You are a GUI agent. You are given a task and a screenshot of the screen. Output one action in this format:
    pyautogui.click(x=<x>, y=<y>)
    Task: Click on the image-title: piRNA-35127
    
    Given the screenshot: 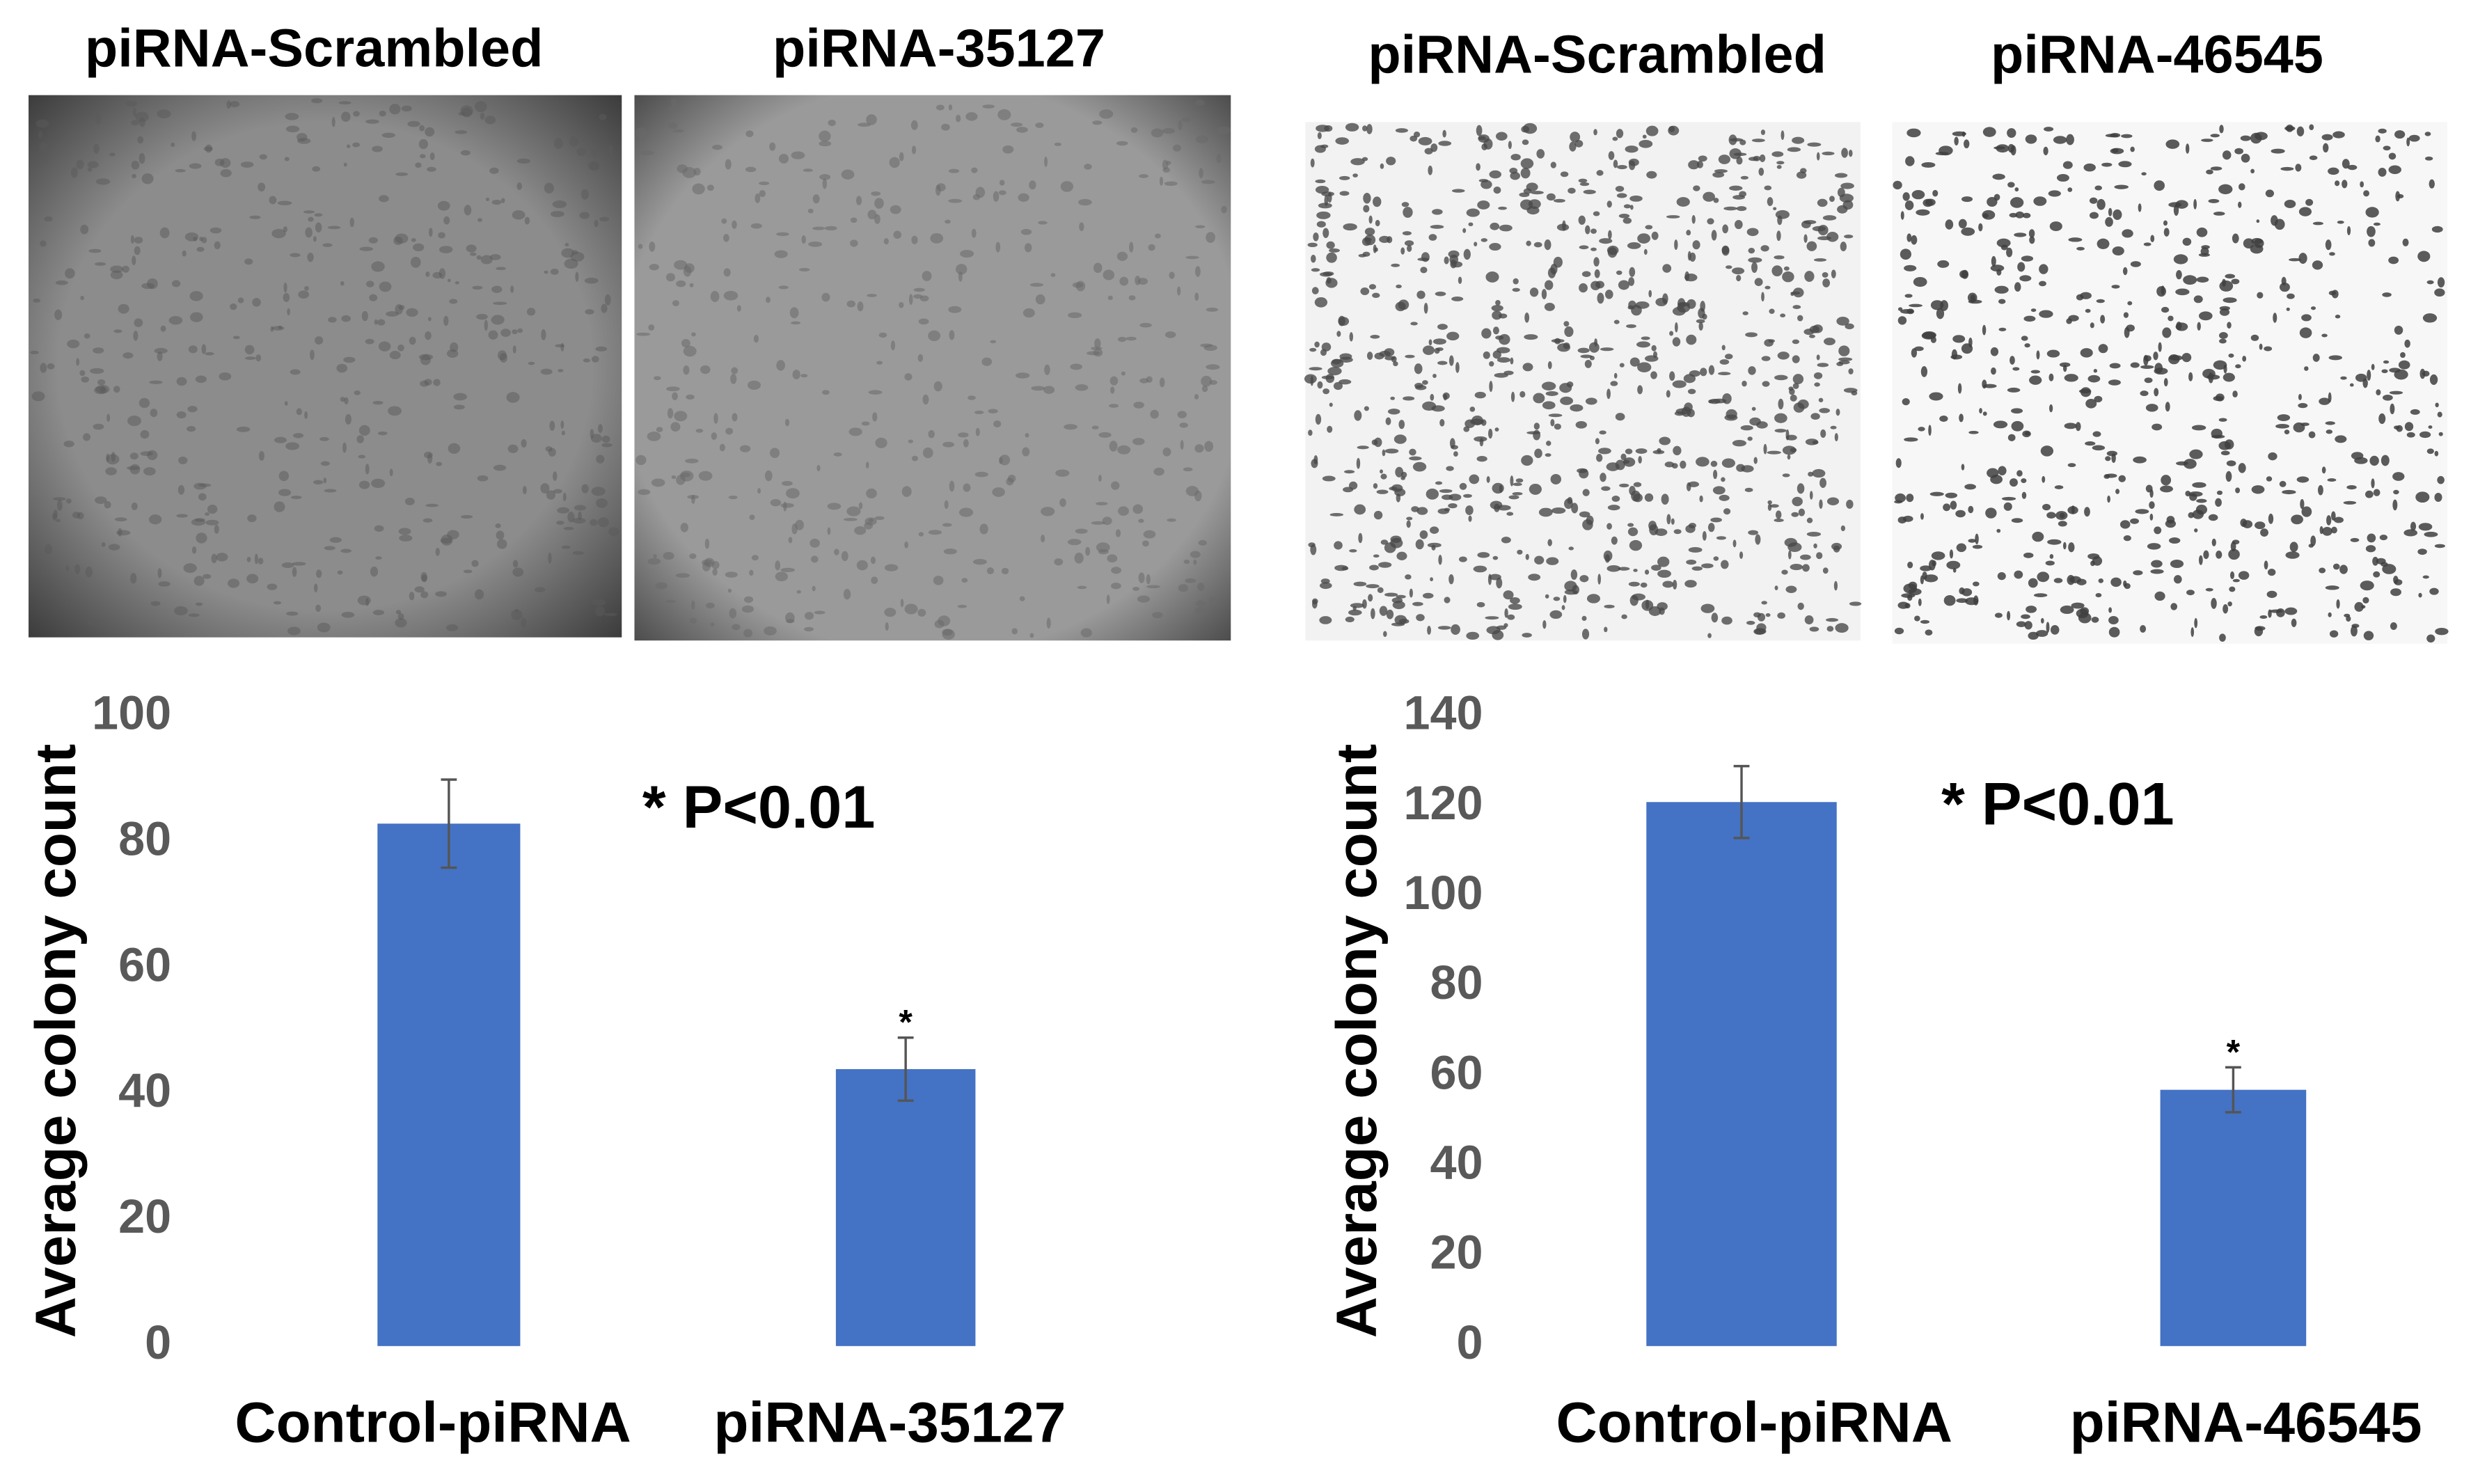 What is the action you would take?
    pyautogui.click(x=939, y=49)
    